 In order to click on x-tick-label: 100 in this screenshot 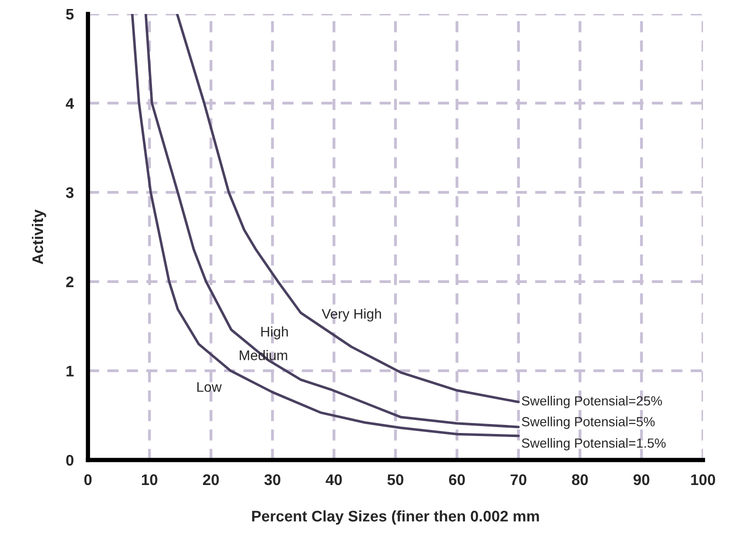, I will do `click(703, 480)`.